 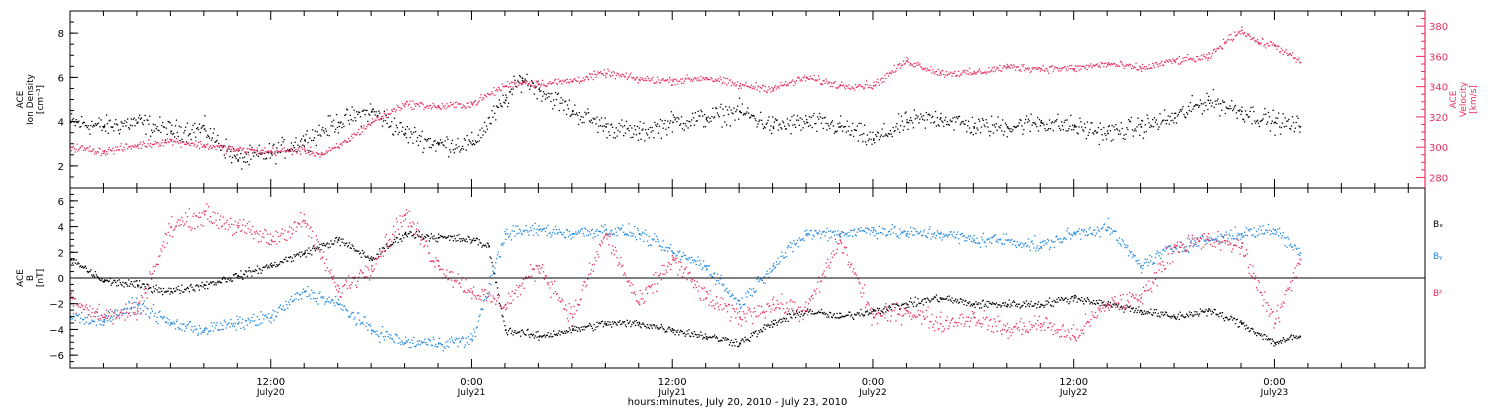 What do you see at coordinates (61, 253) in the screenshot?
I see `y-tick-label: 2` at bounding box center [61, 253].